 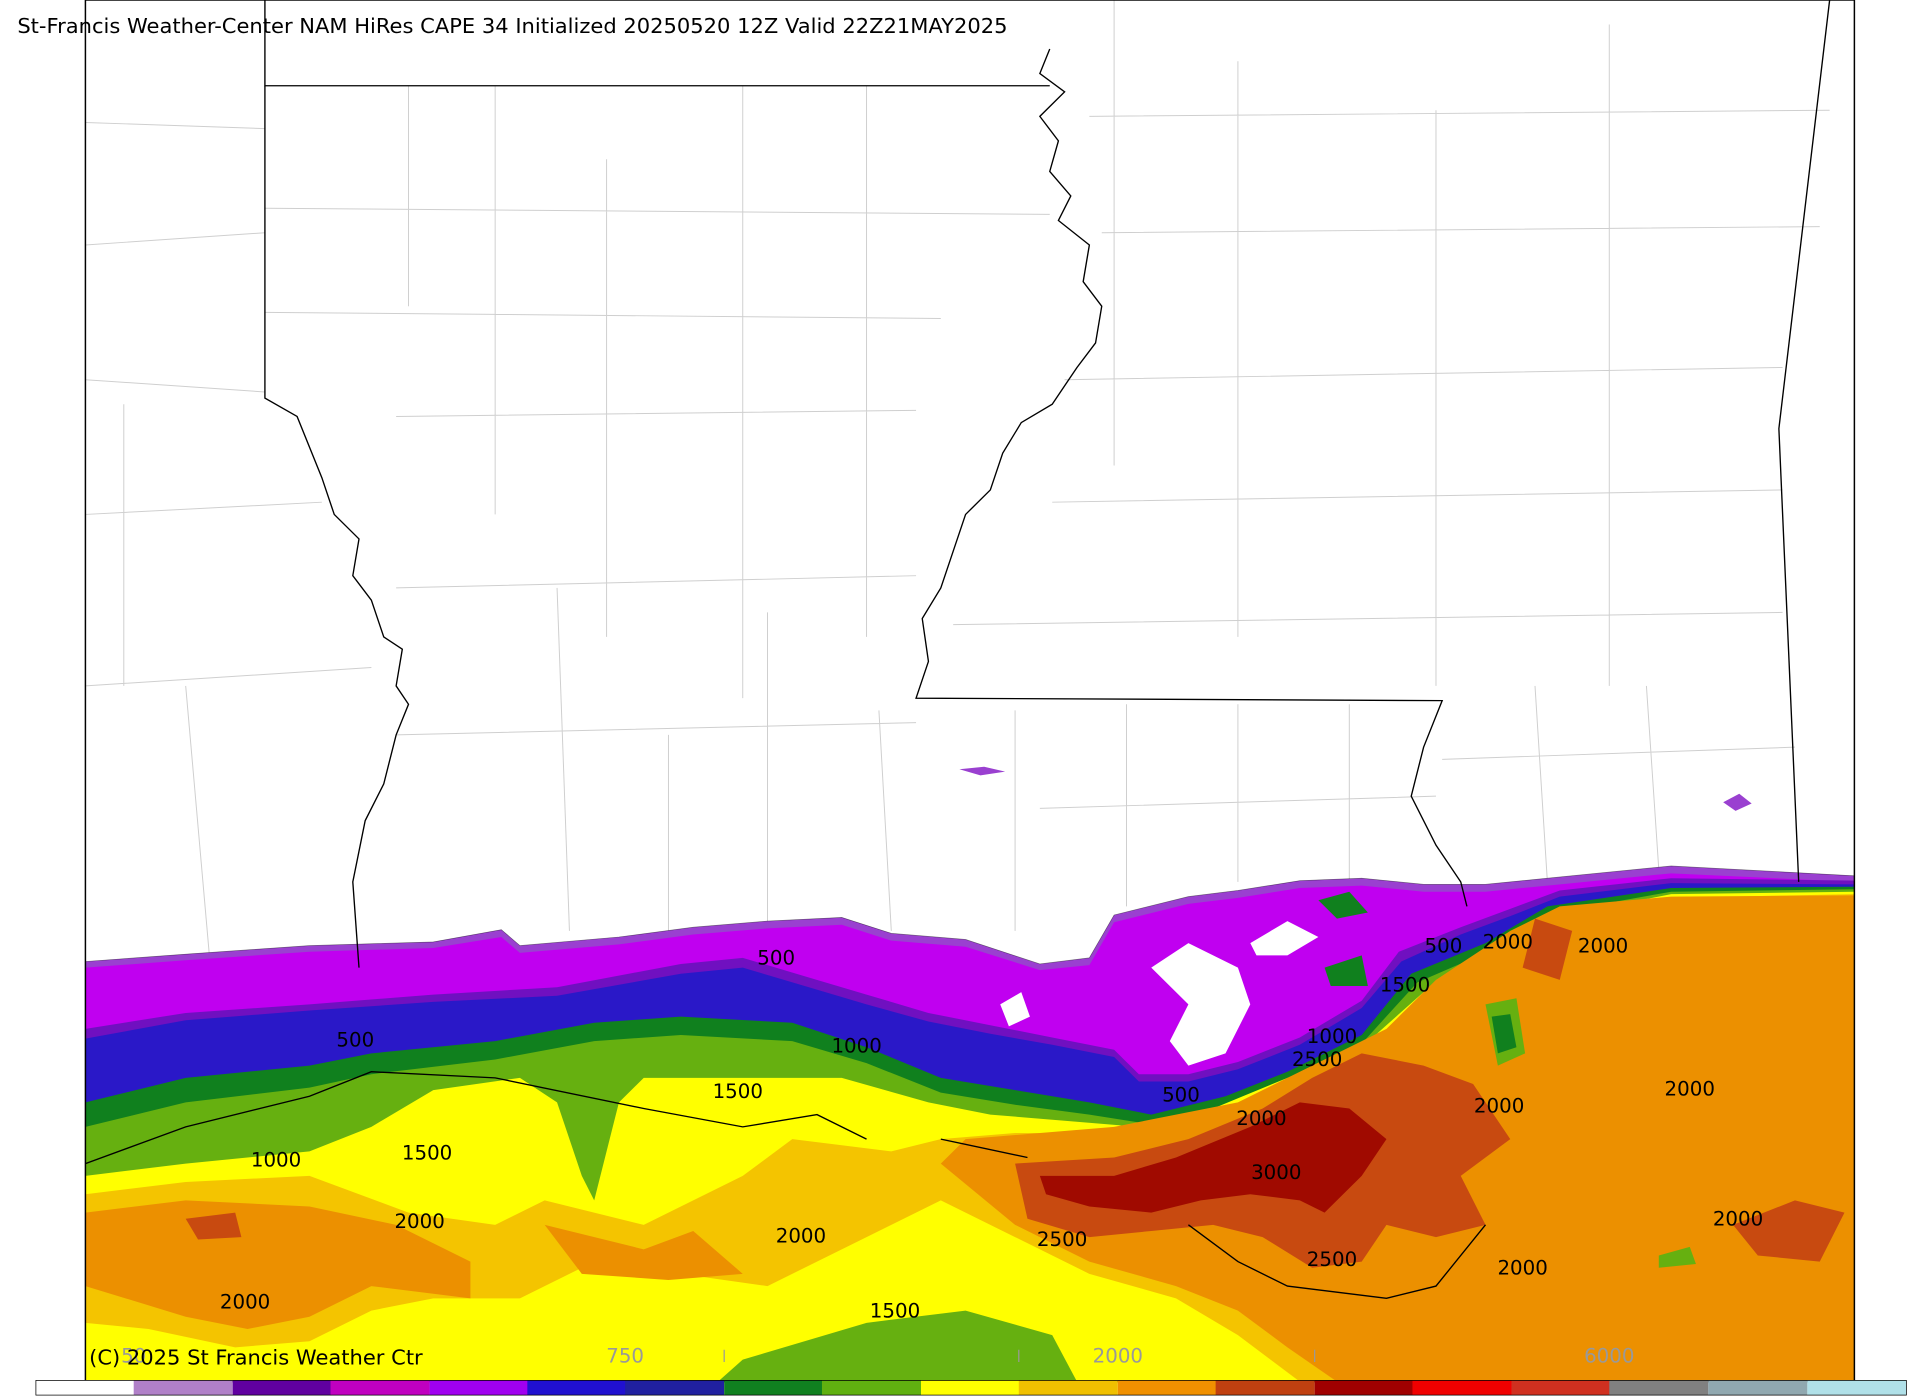 What do you see at coordinates (1276, 1172) in the screenshot?
I see `contour-label: 3000` at bounding box center [1276, 1172].